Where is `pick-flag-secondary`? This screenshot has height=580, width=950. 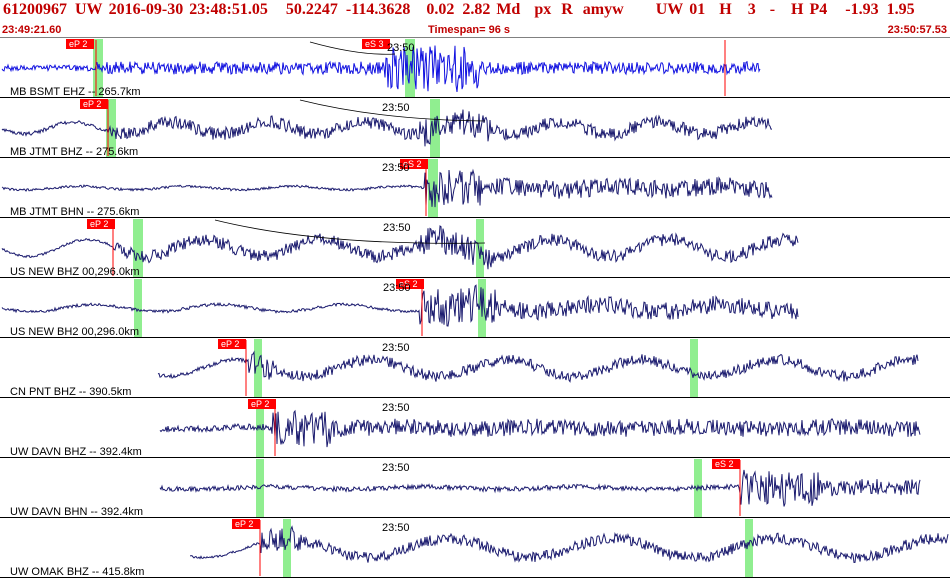 pick-flag-secondary is located at coordinates (376, 44).